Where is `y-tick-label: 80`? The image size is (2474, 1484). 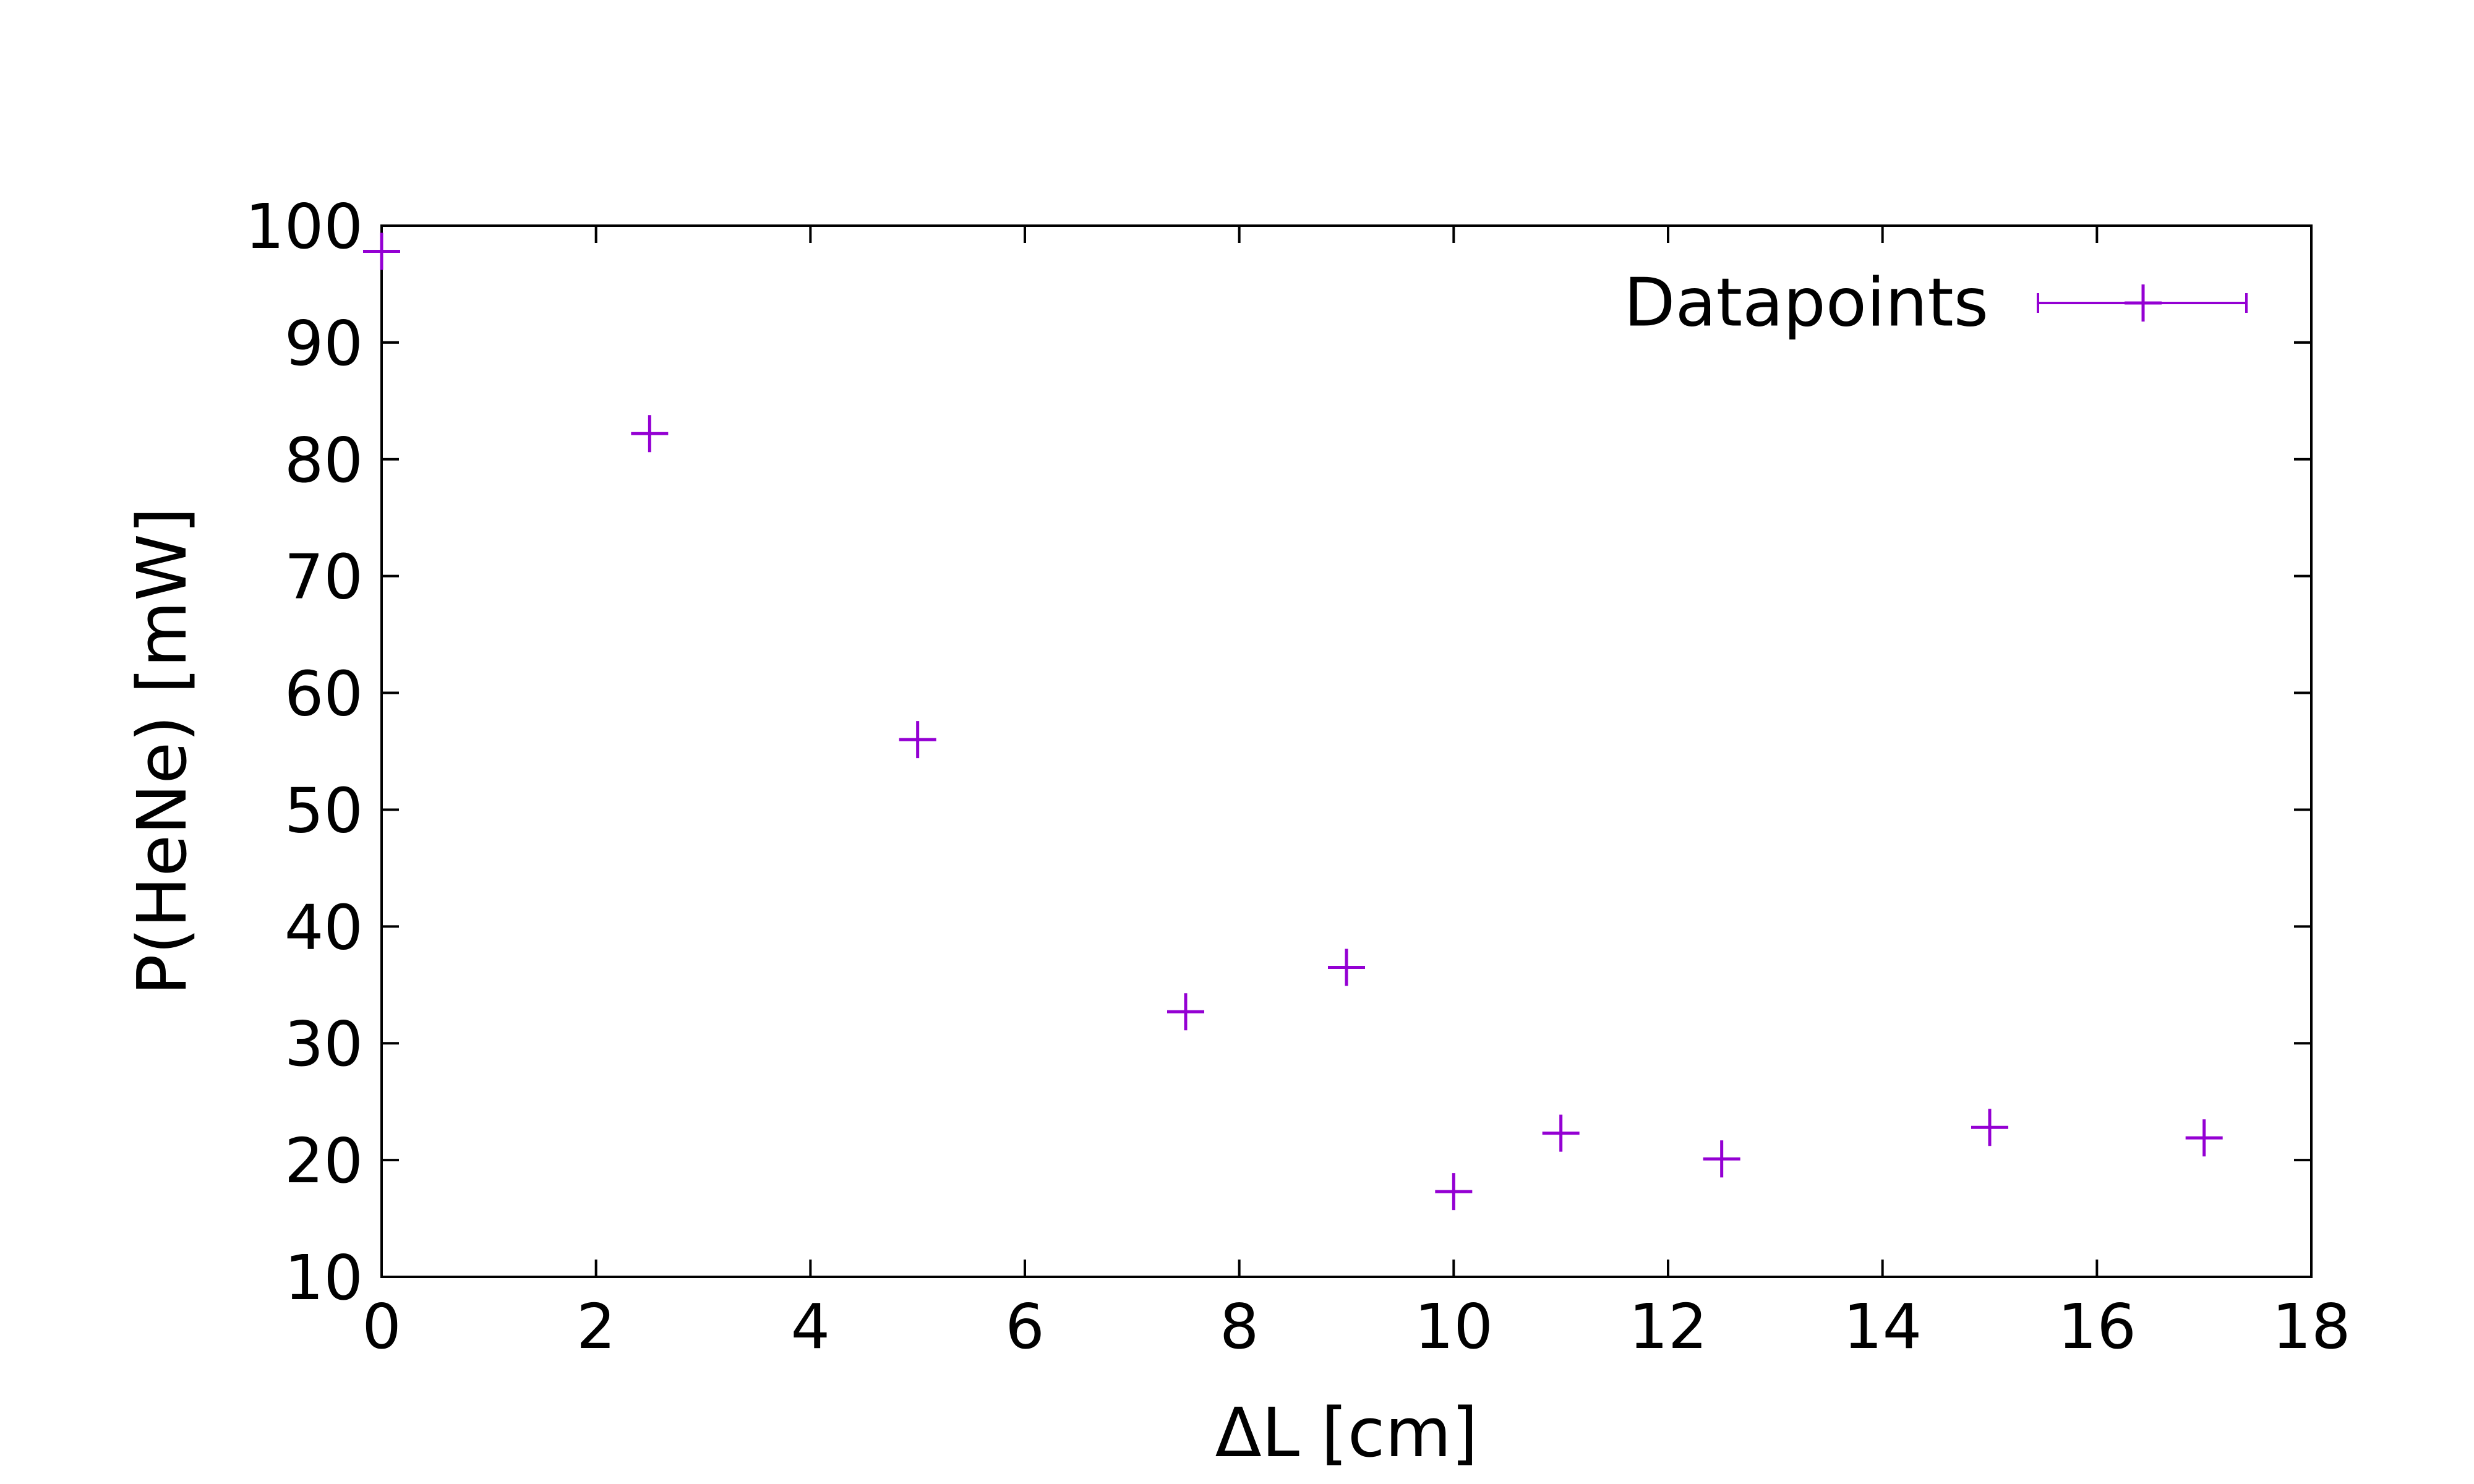 y-tick-label: 80 is located at coordinates (324, 460).